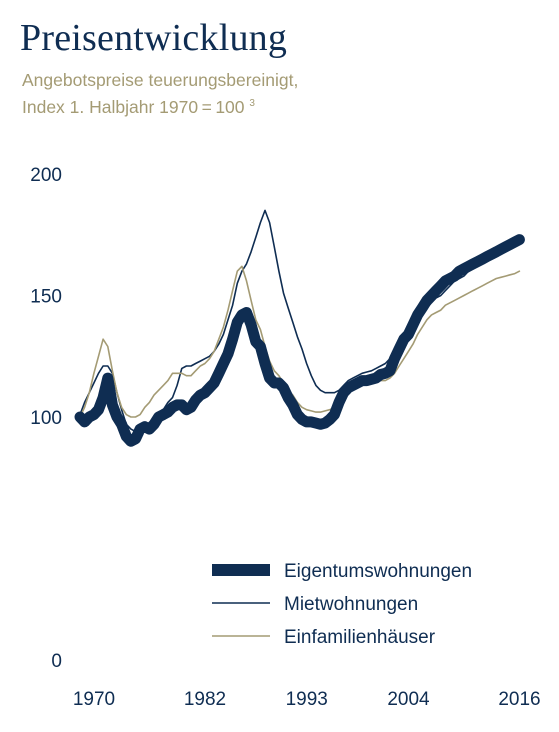  What do you see at coordinates (408, 699) in the screenshot?
I see `x-tick-label: 2004` at bounding box center [408, 699].